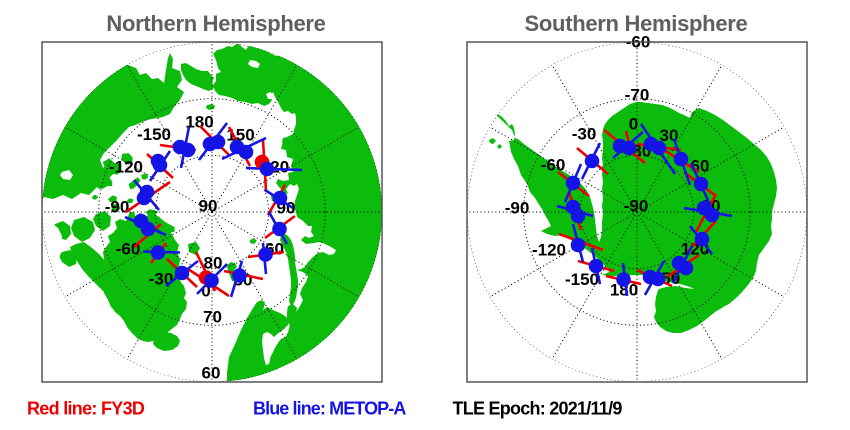 This screenshot has width=850, height=430. Describe the element at coordinates (637, 94) in the screenshot. I see `svg-text: -70` at that location.